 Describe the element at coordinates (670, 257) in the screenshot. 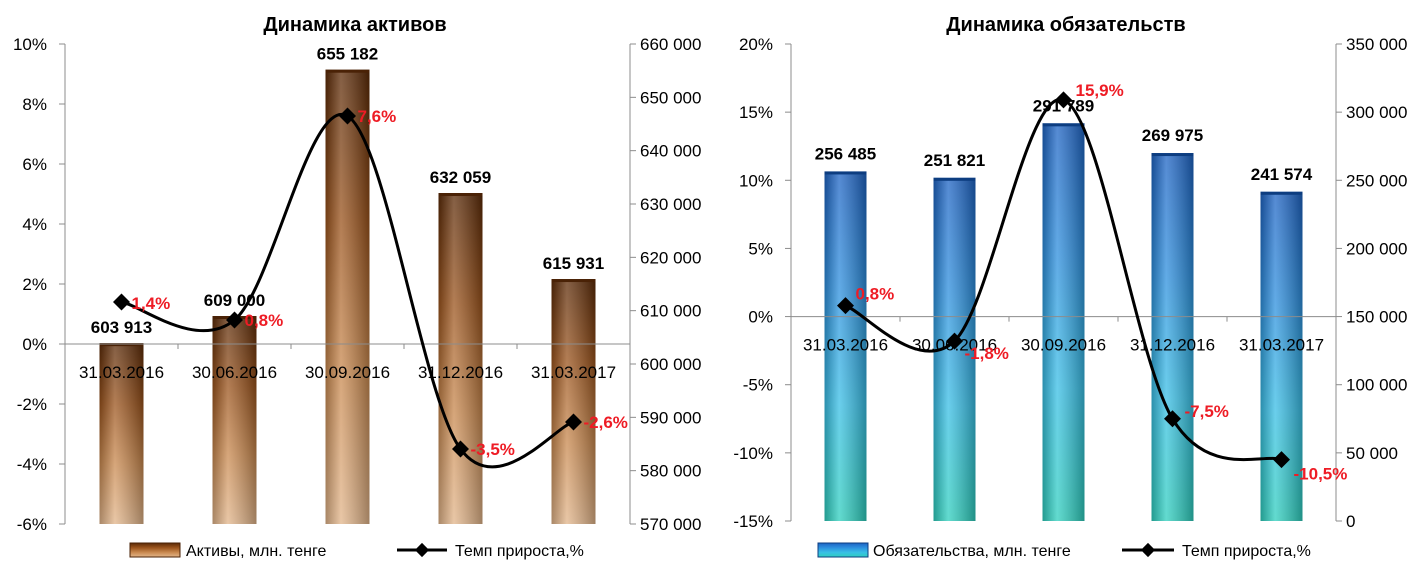

I see `right-axis-tick-label: 620 000` at that location.